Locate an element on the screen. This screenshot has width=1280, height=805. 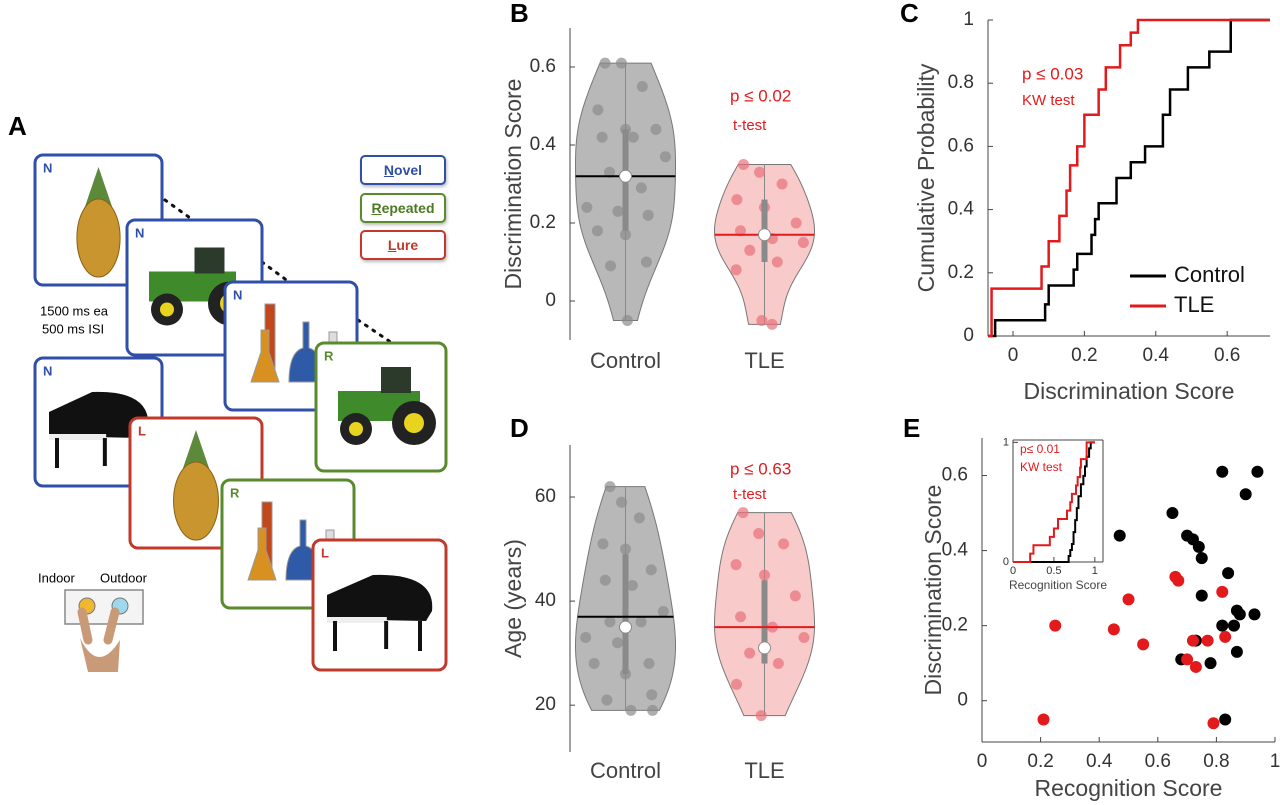
y-tick-label: 40 is located at coordinates (545, 600).